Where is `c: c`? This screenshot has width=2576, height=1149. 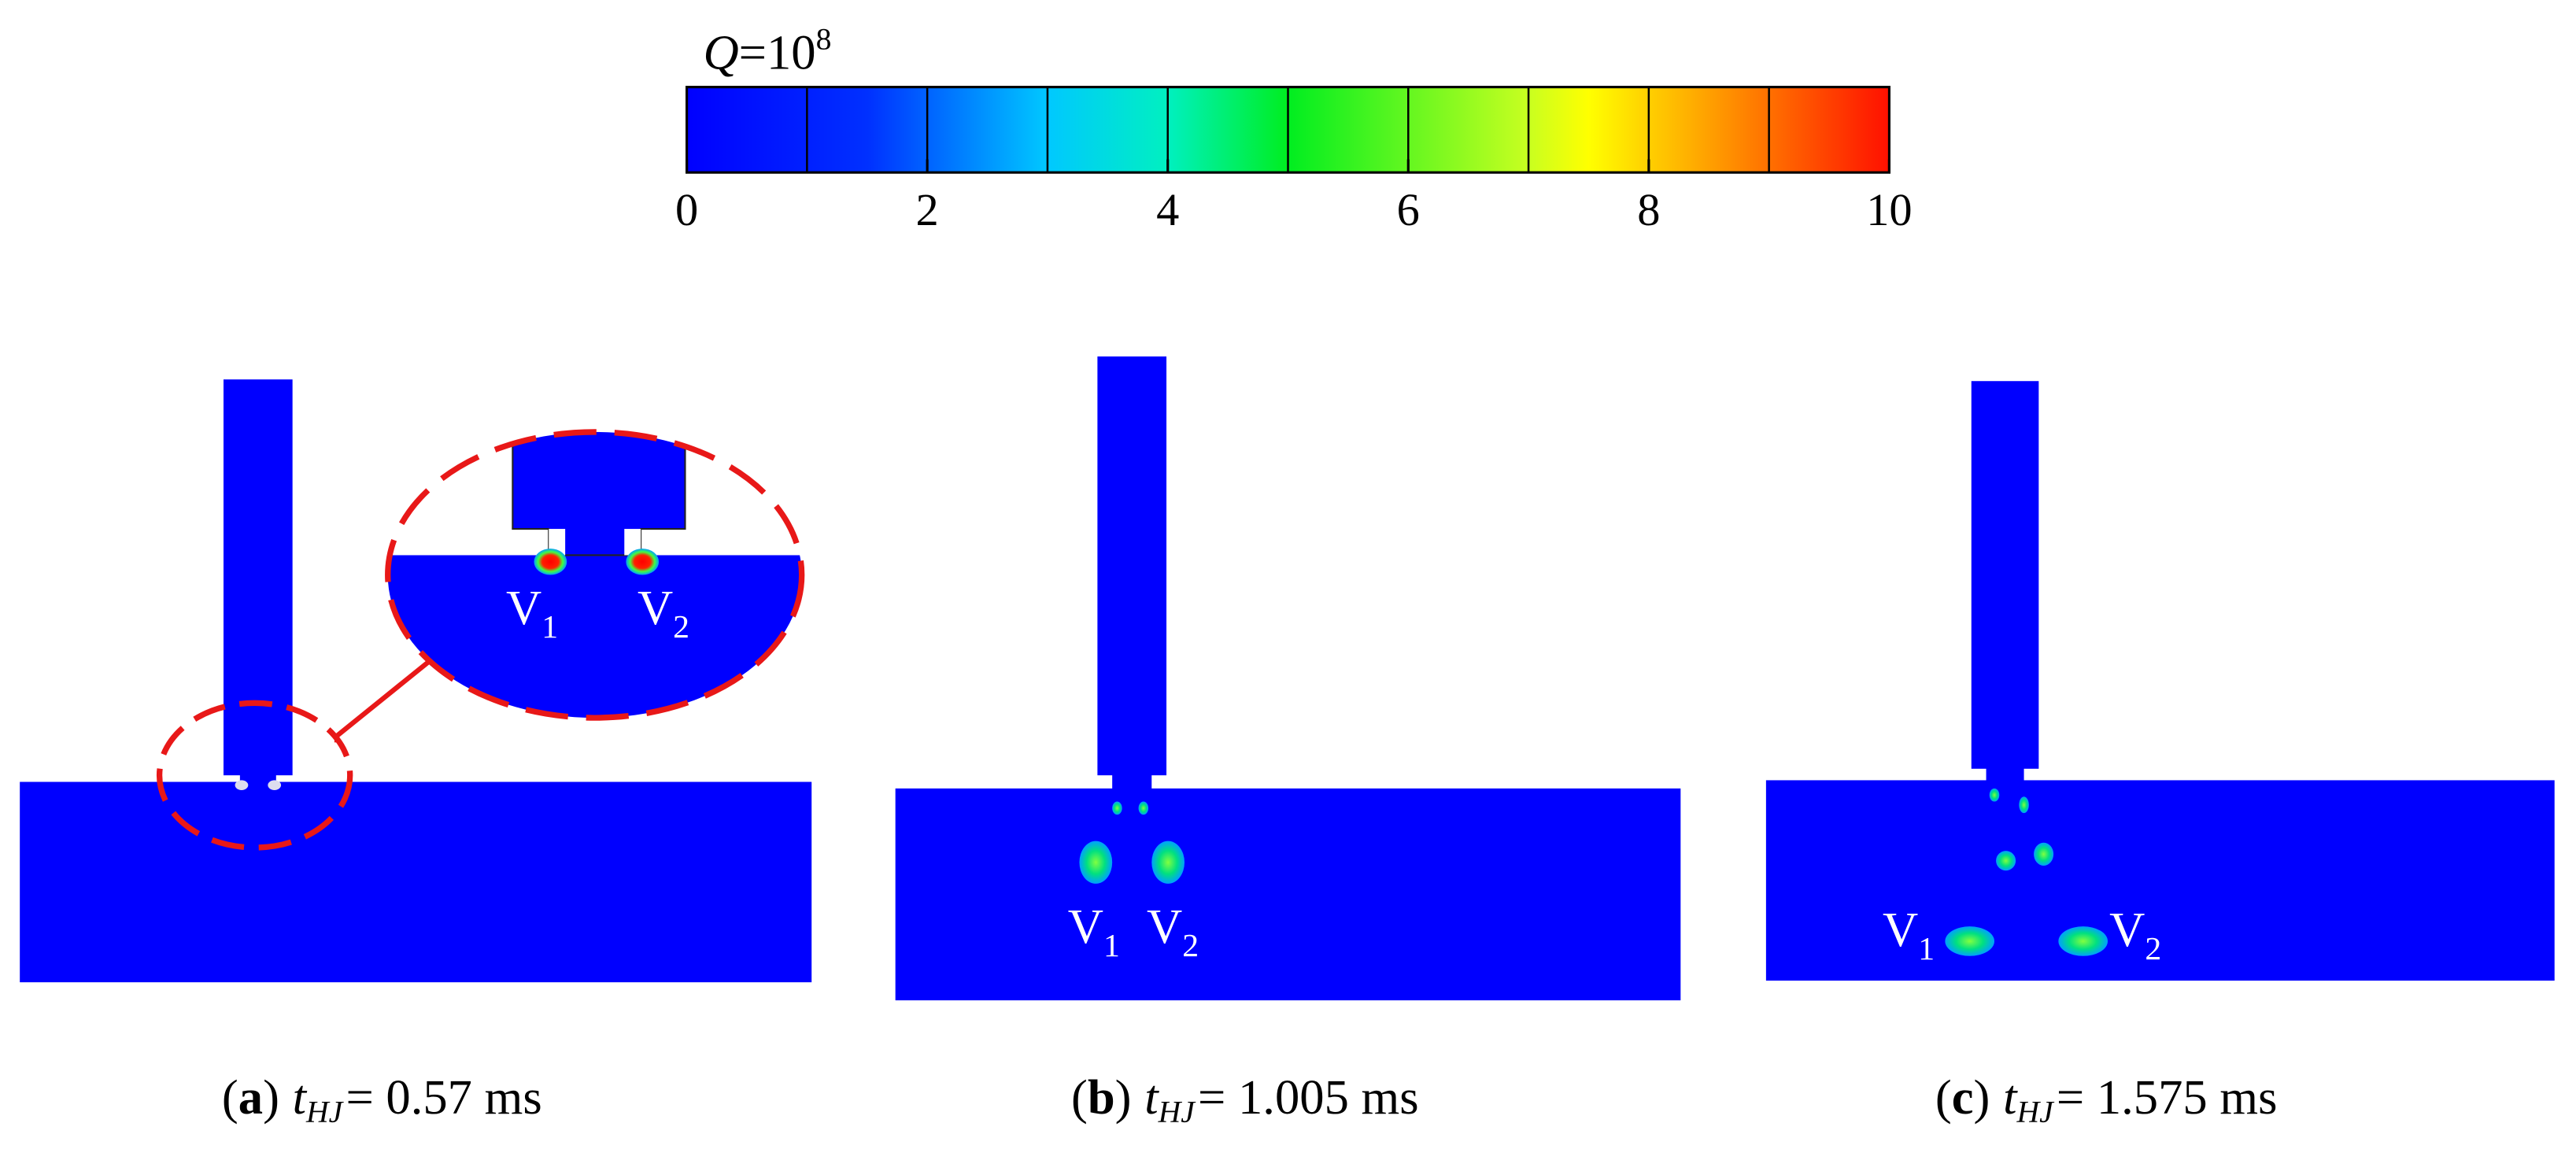
c: c is located at coordinates (1963, 1098).